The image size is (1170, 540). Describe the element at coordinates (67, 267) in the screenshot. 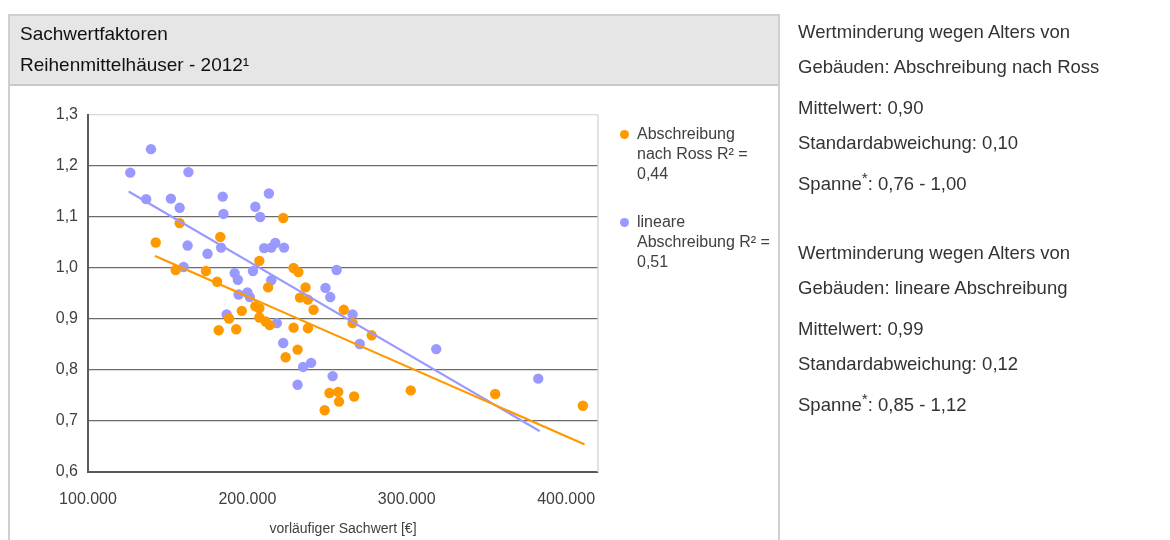

I see `y-tick-label: 1,0` at that location.